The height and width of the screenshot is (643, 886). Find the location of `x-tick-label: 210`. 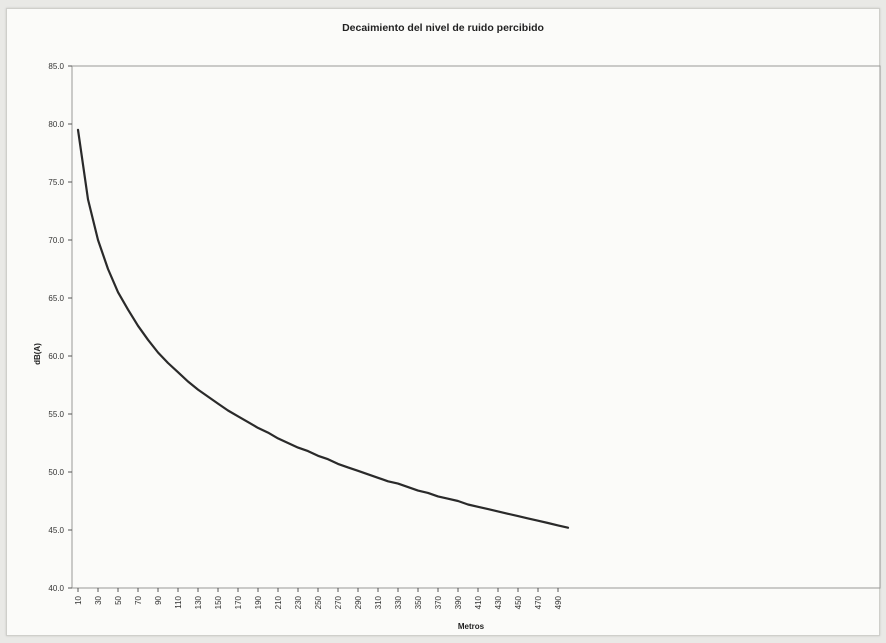

x-tick-label: 210 is located at coordinates (278, 602).